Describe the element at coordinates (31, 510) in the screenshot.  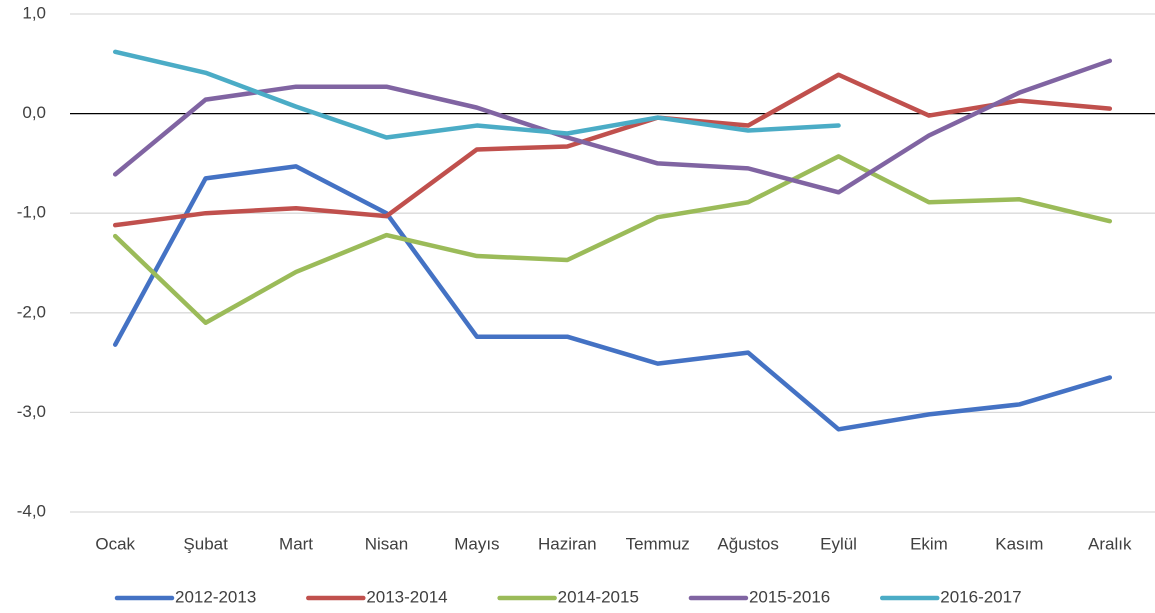
I see `y-tick-label: -4,0` at that location.